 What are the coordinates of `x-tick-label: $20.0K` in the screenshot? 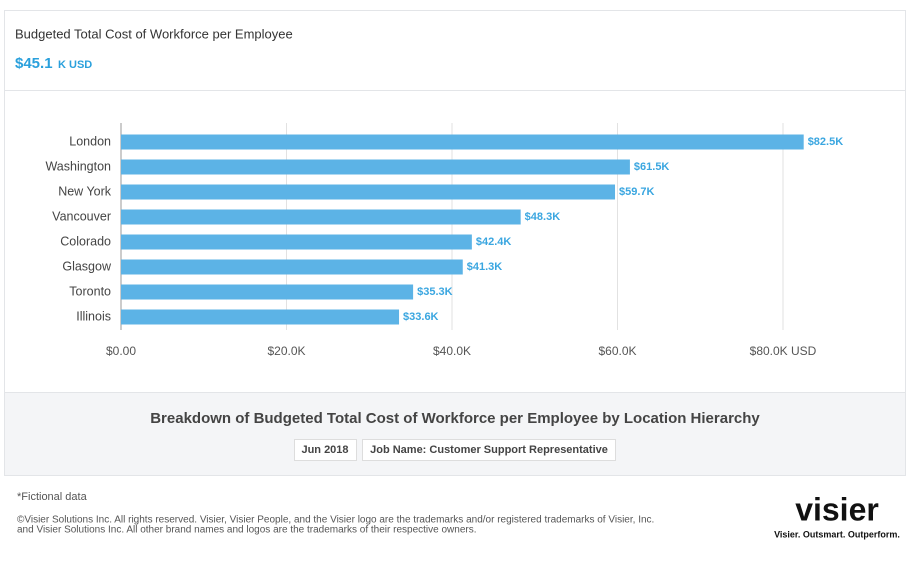 It's located at (286, 351).